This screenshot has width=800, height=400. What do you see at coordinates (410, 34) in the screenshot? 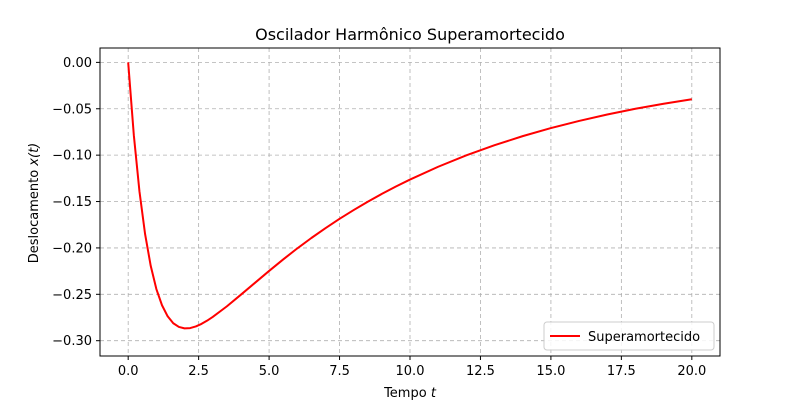
I see `chart-title: Oscilador Harmônico Superamortecido` at bounding box center [410, 34].